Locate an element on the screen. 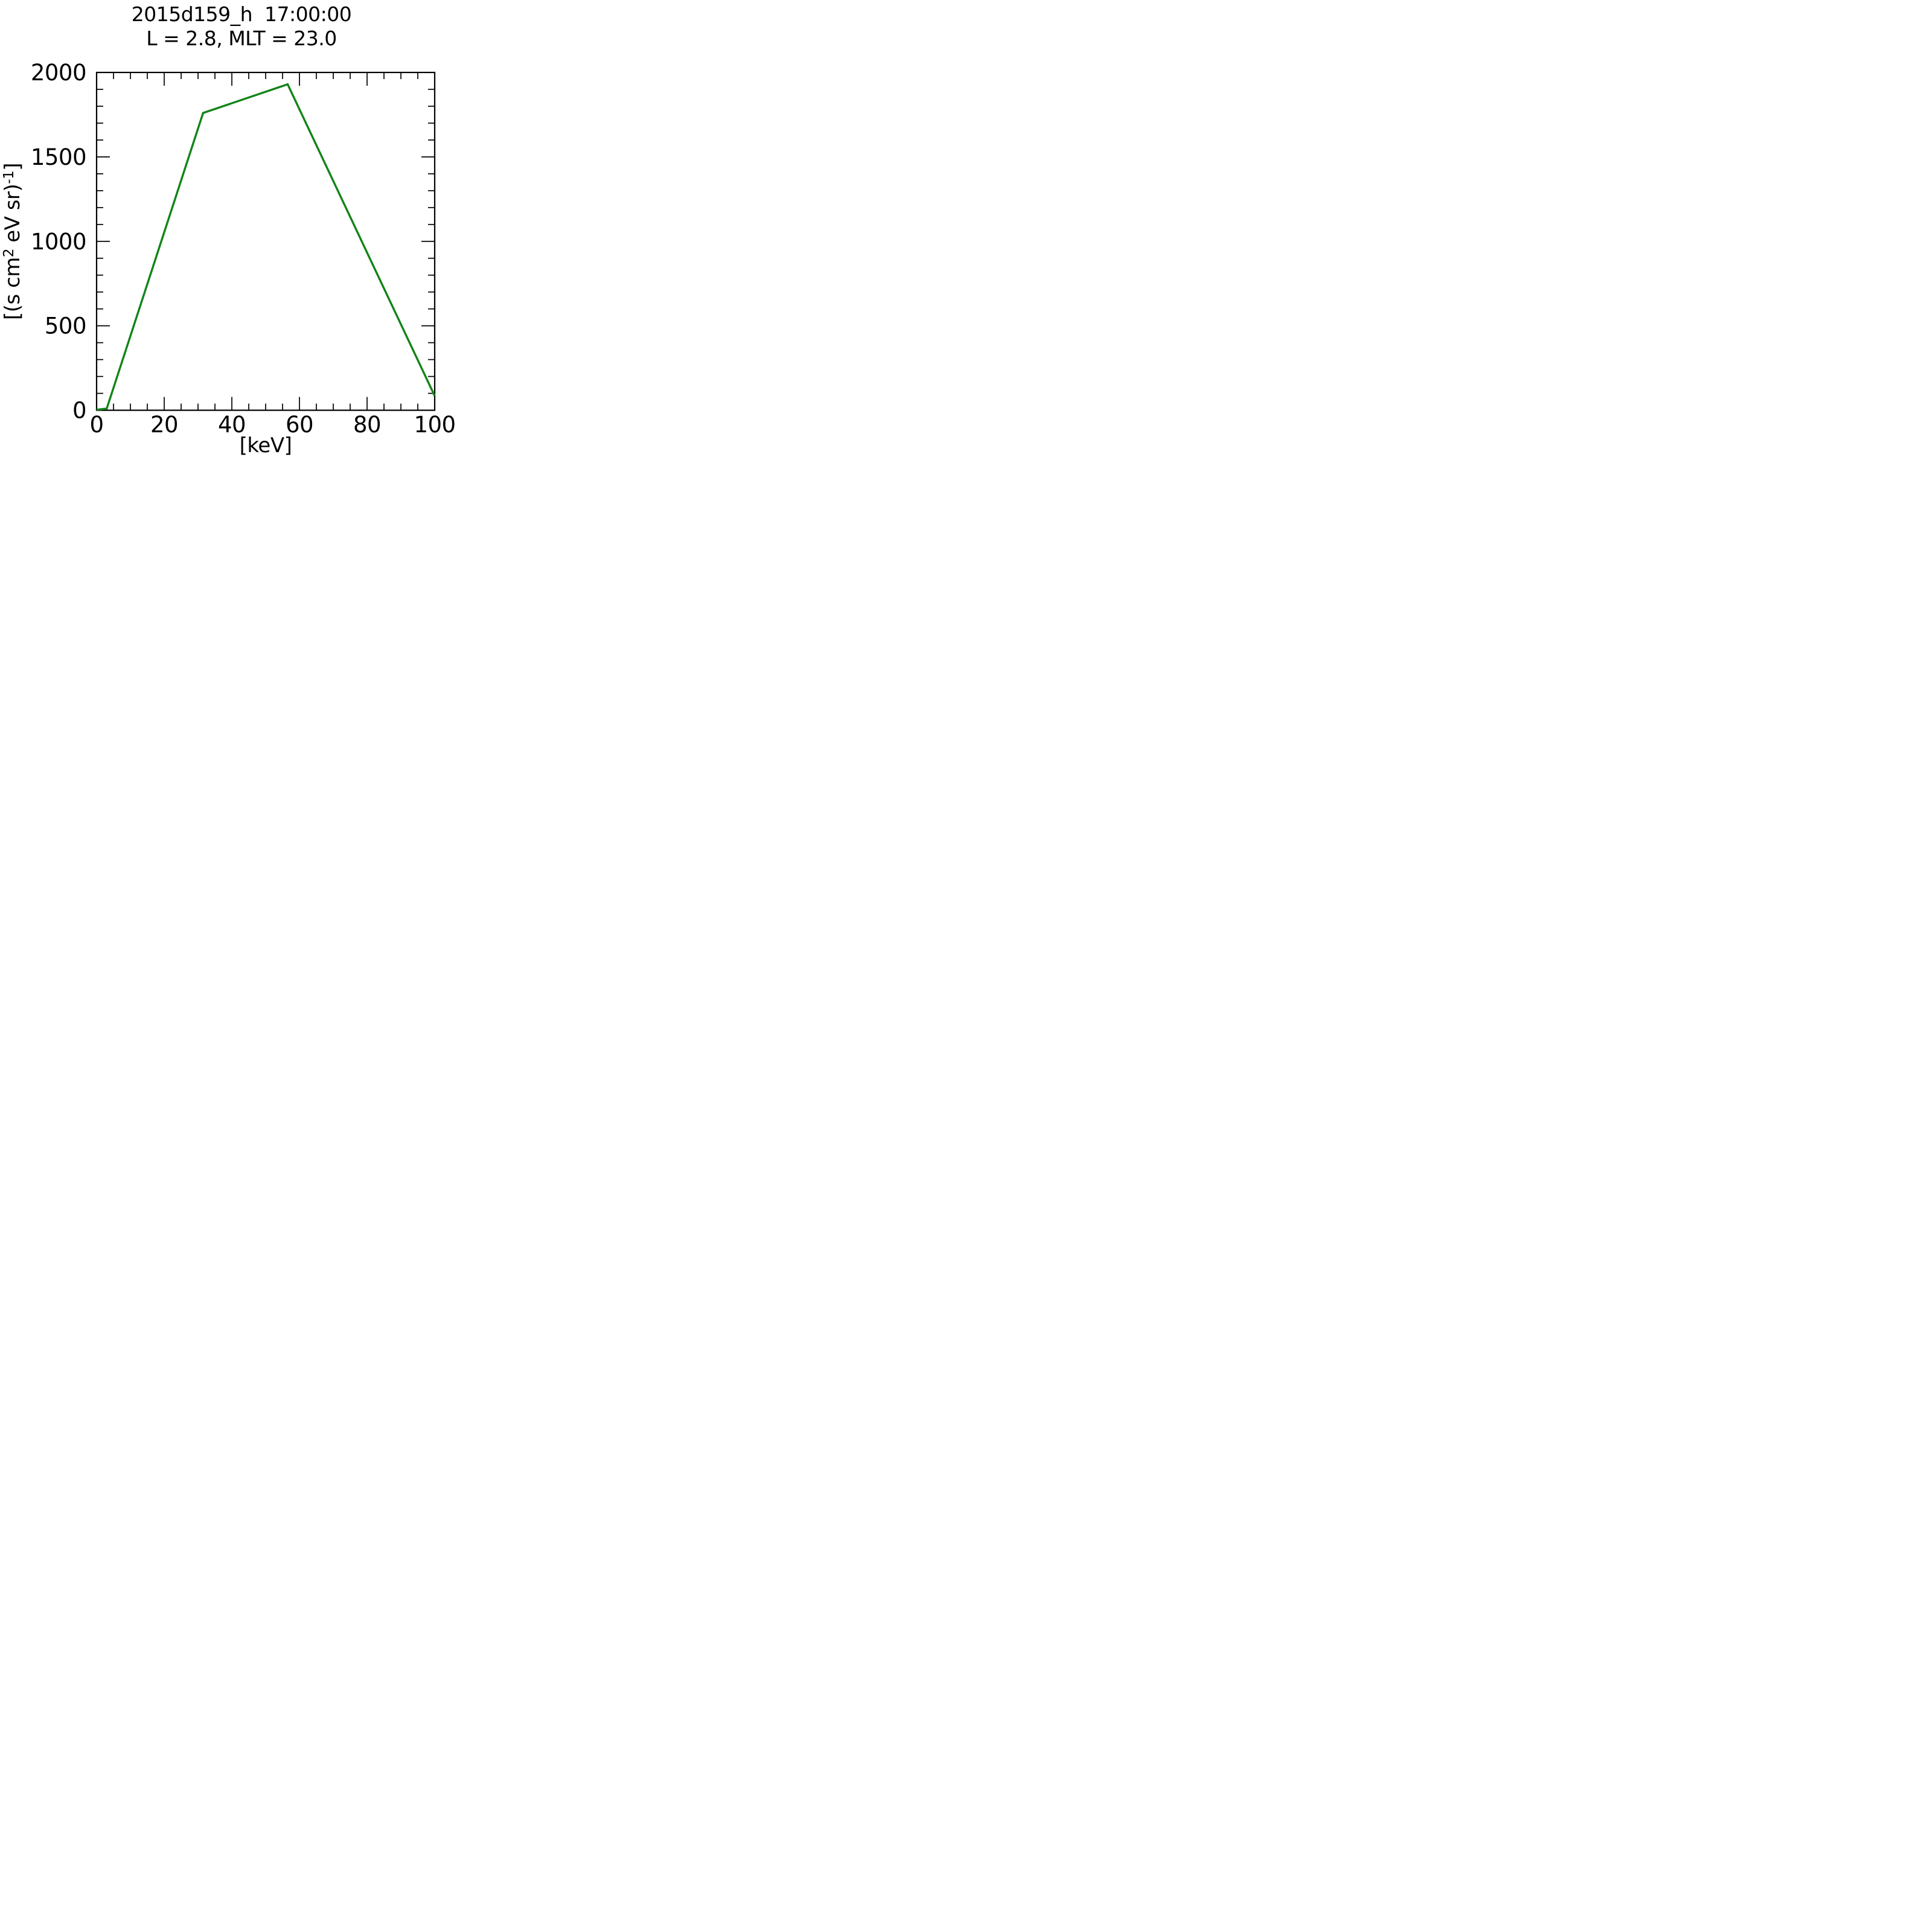 The width and height of the screenshot is (1932, 1932). y-tick-label: 500 is located at coordinates (65, 326).